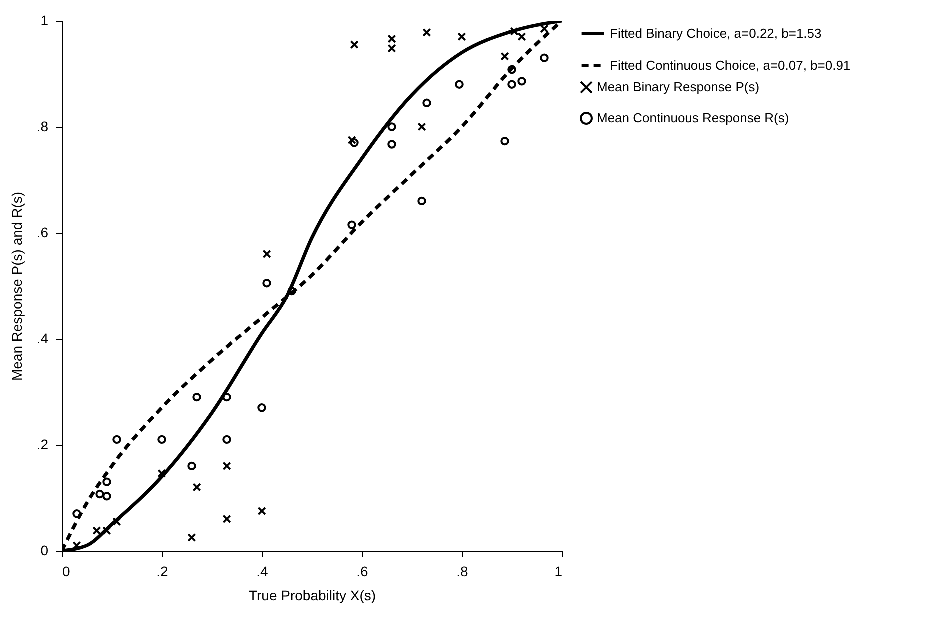 This screenshot has height=624, width=928. I want to click on legend-label: Mean Binary Response P(s), so click(678, 87).